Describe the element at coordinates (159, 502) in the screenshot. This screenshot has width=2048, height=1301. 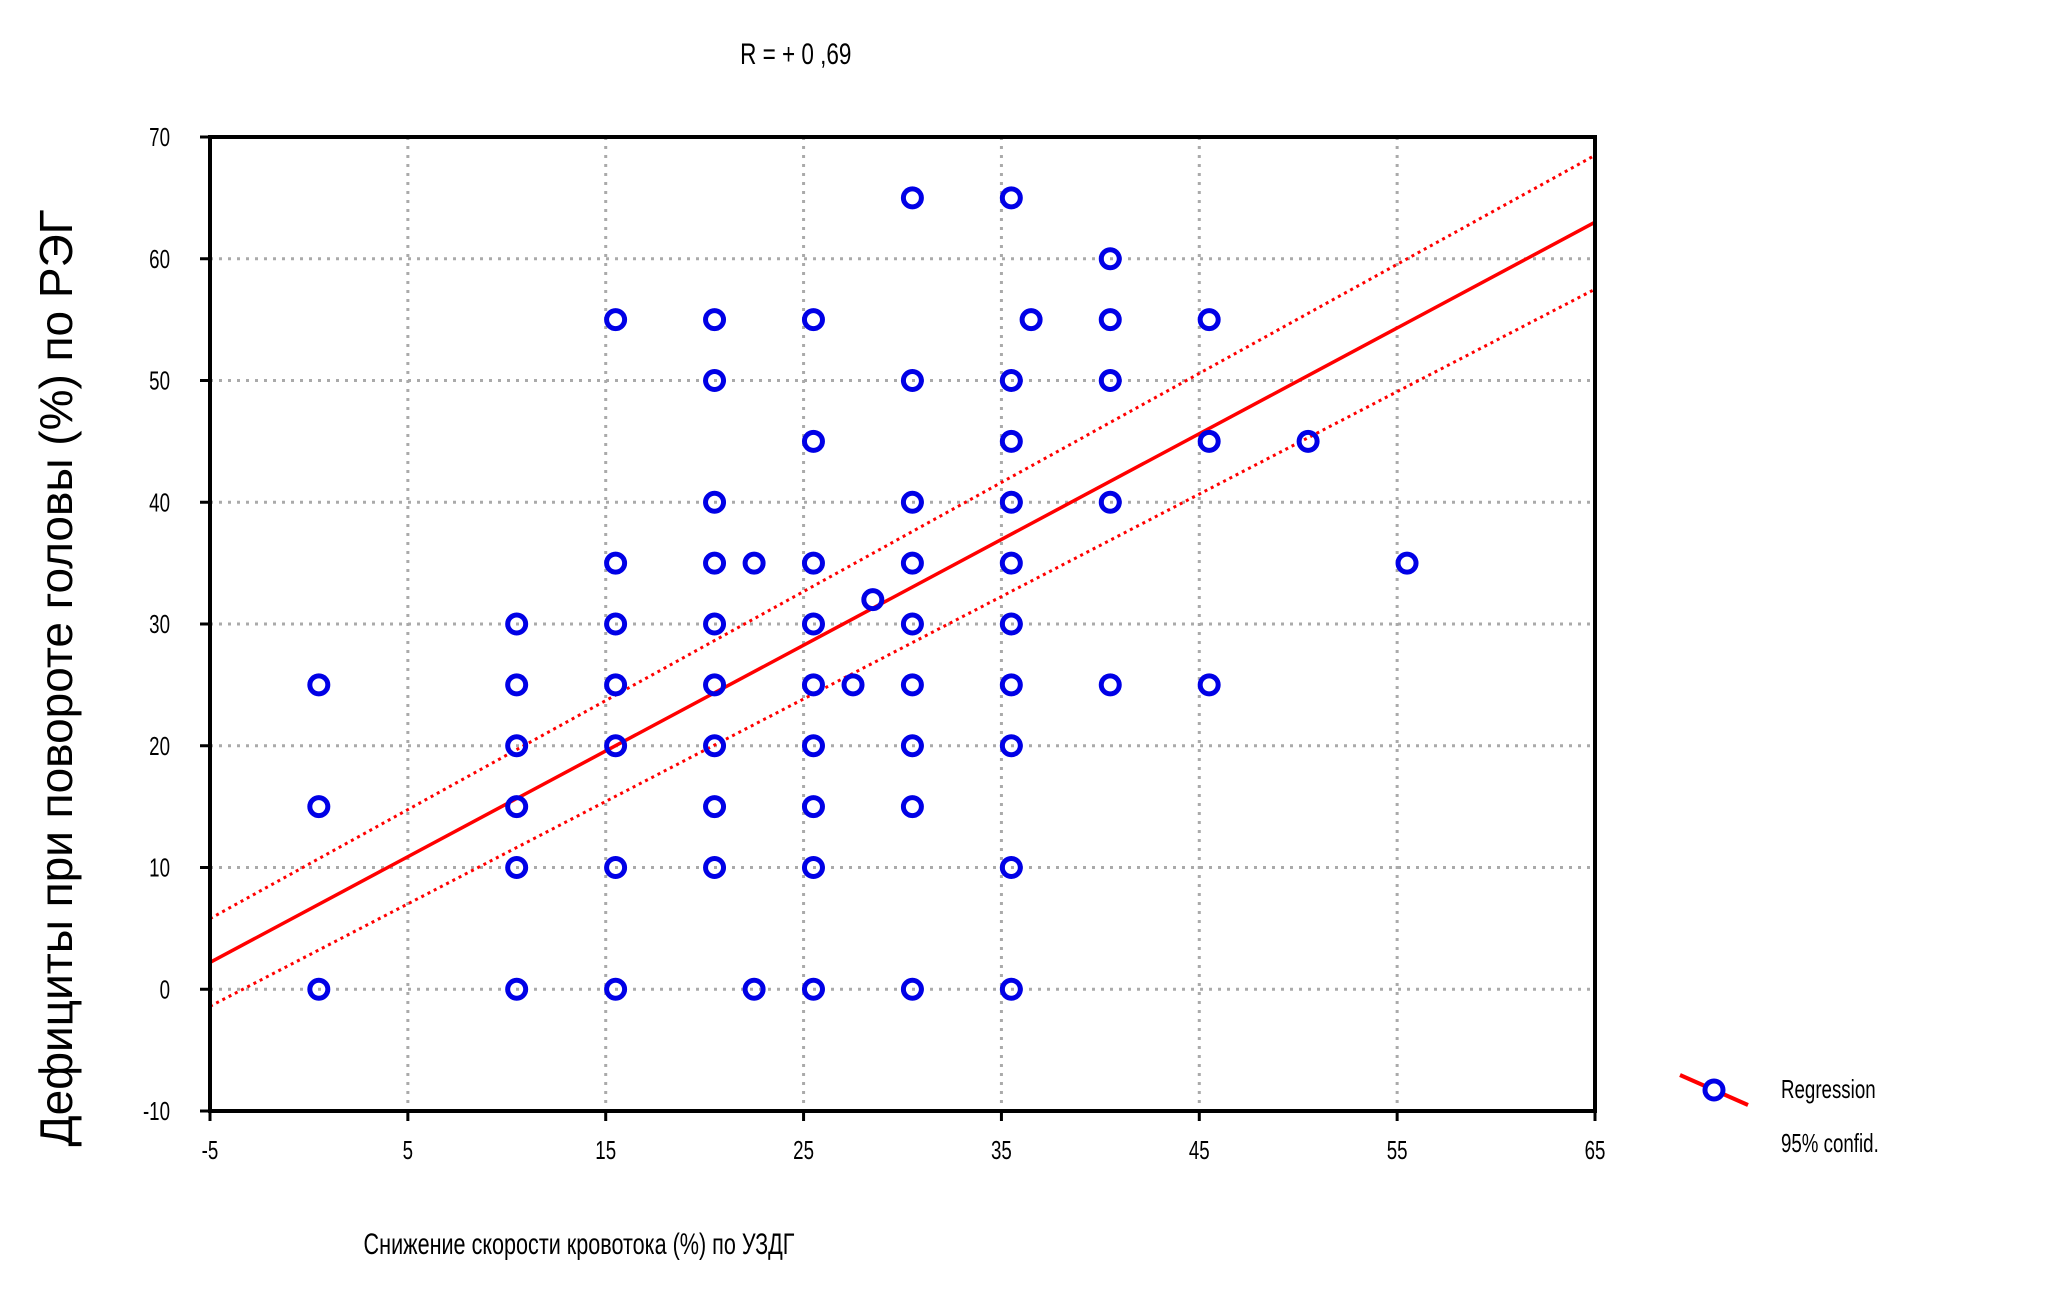
I see `y-tick-label: 40` at that location.